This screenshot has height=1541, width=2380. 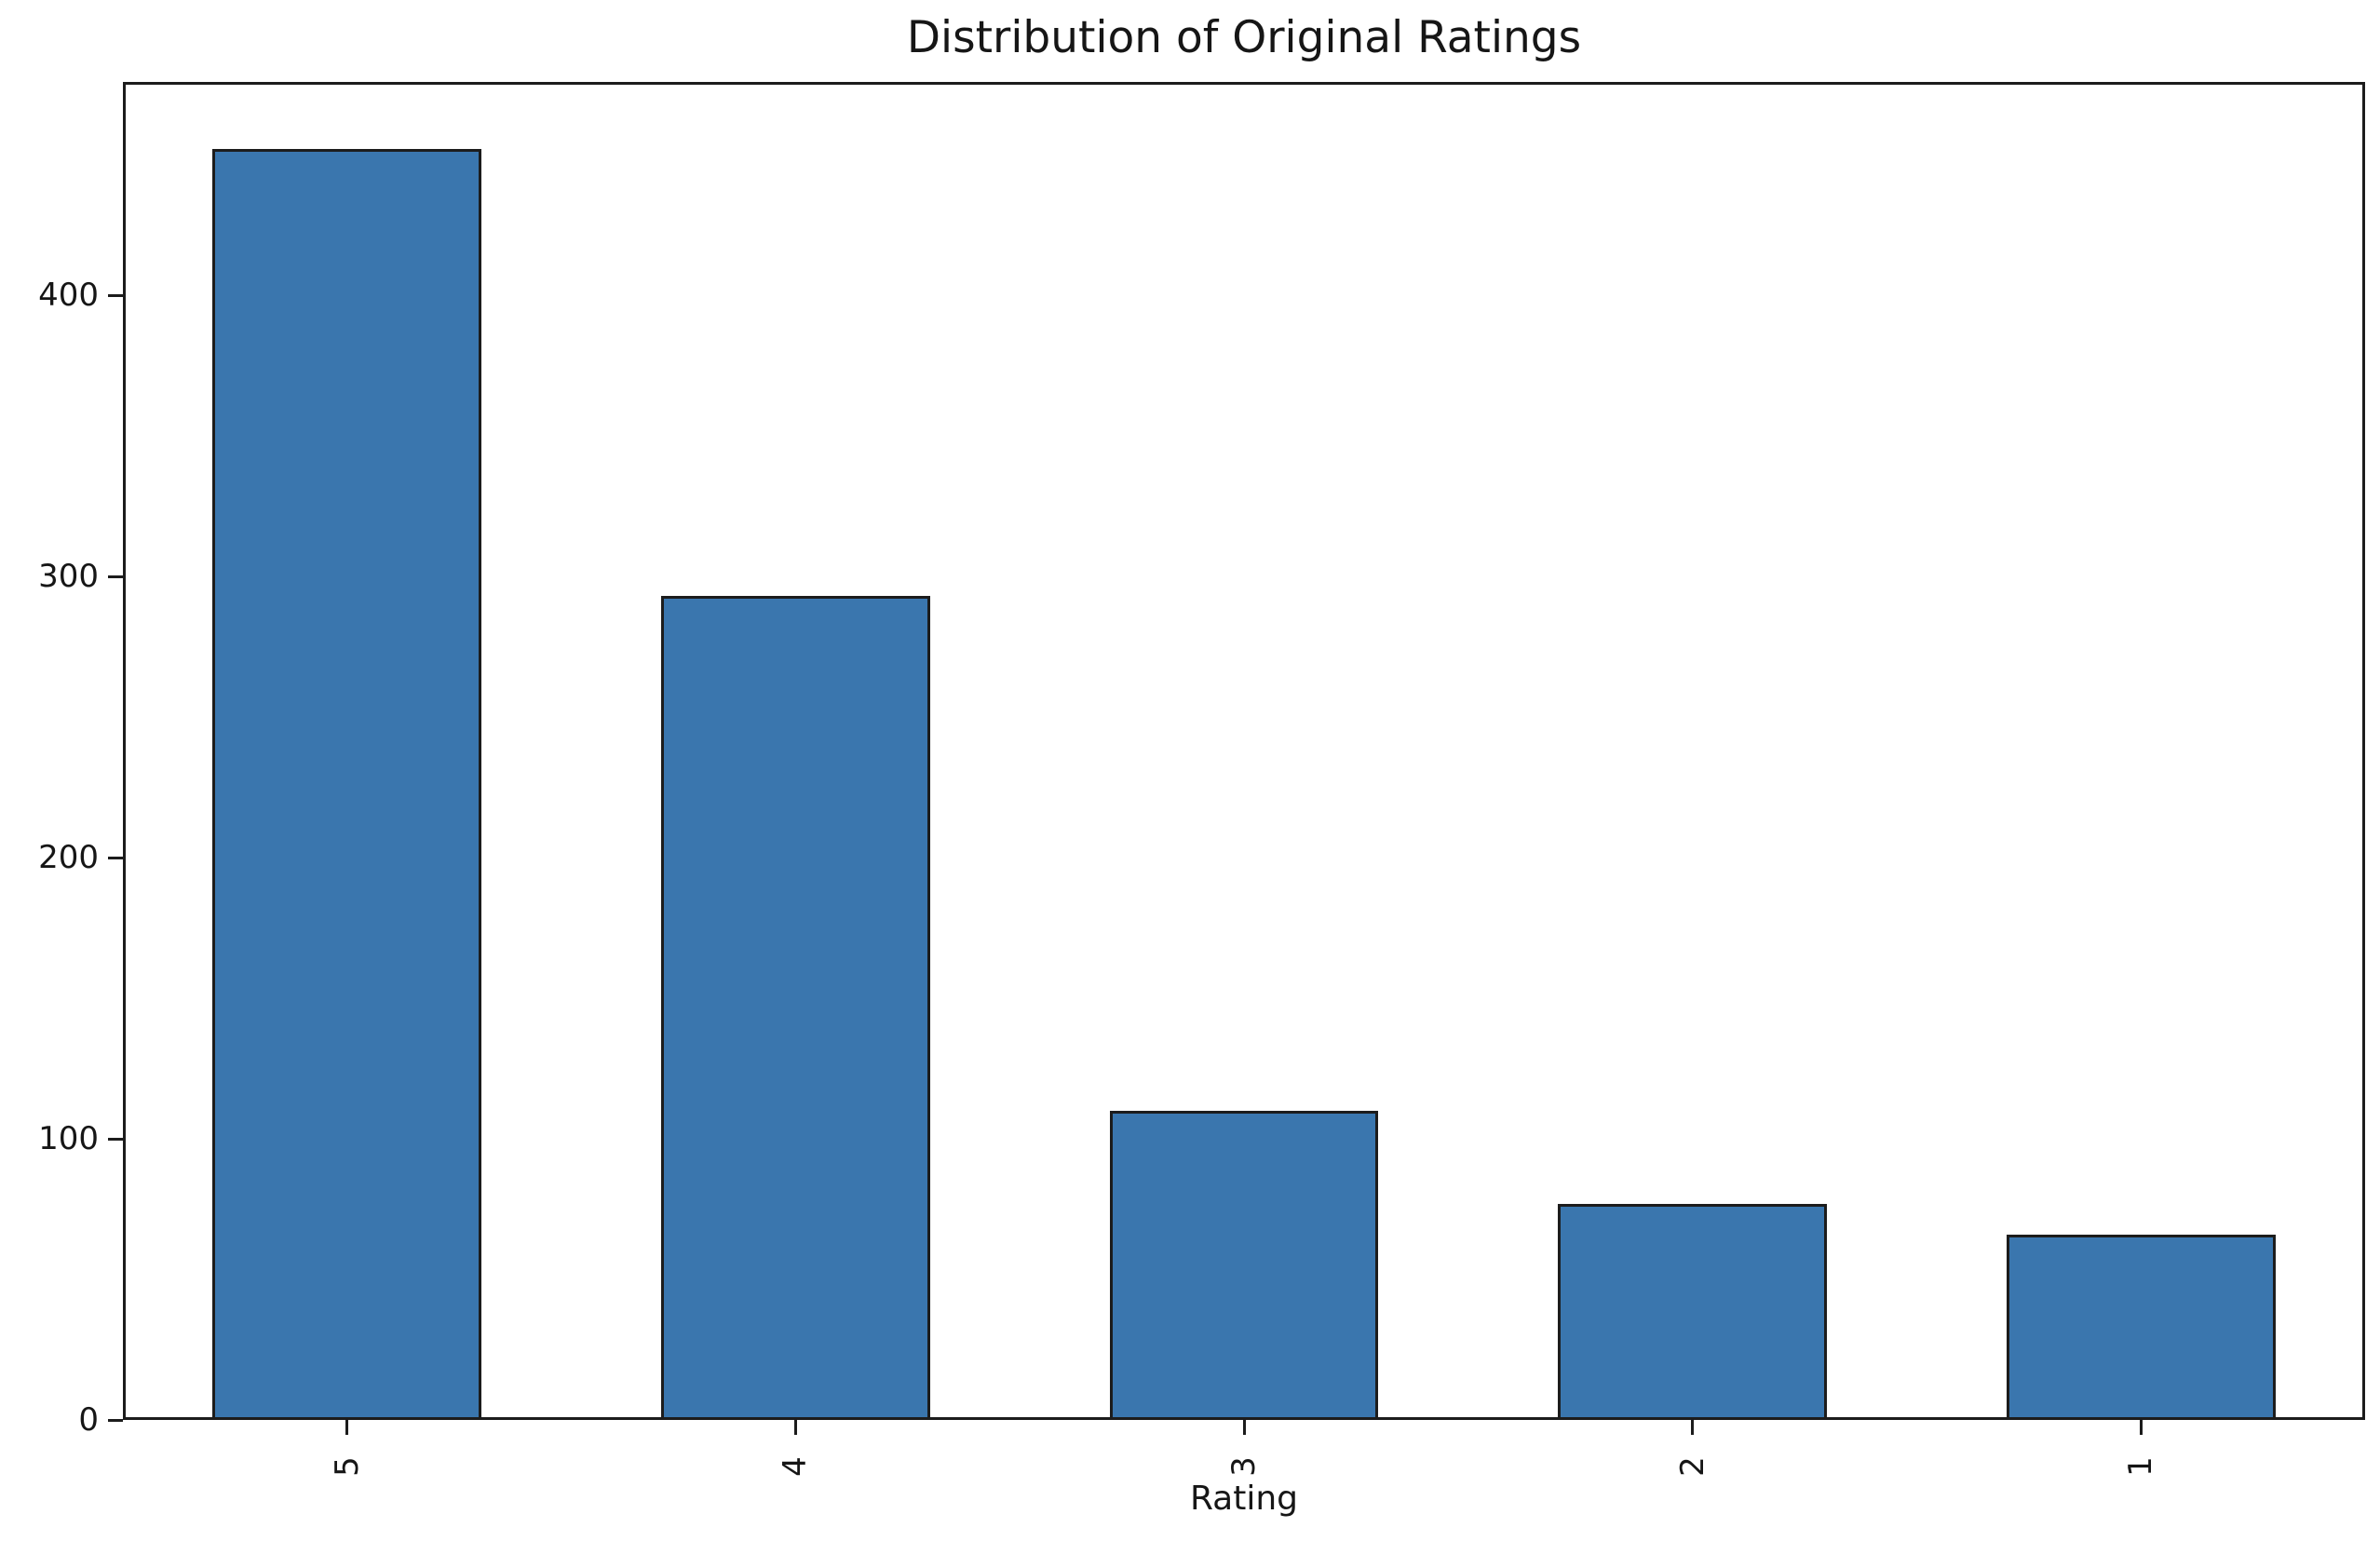 What do you see at coordinates (347, 1466) in the screenshot?
I see `x-tick-label: 5` at bounding box center [347, 1466].